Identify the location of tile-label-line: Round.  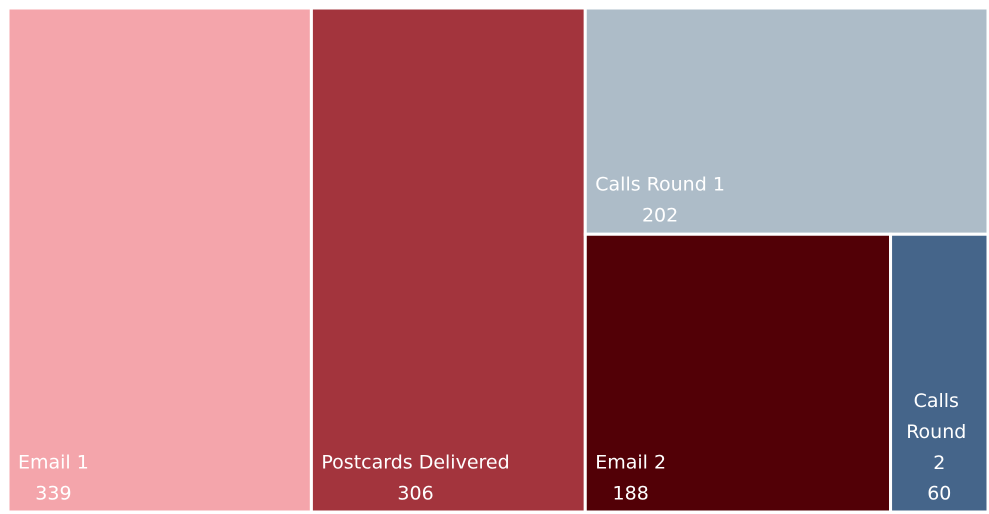
(939, 432).